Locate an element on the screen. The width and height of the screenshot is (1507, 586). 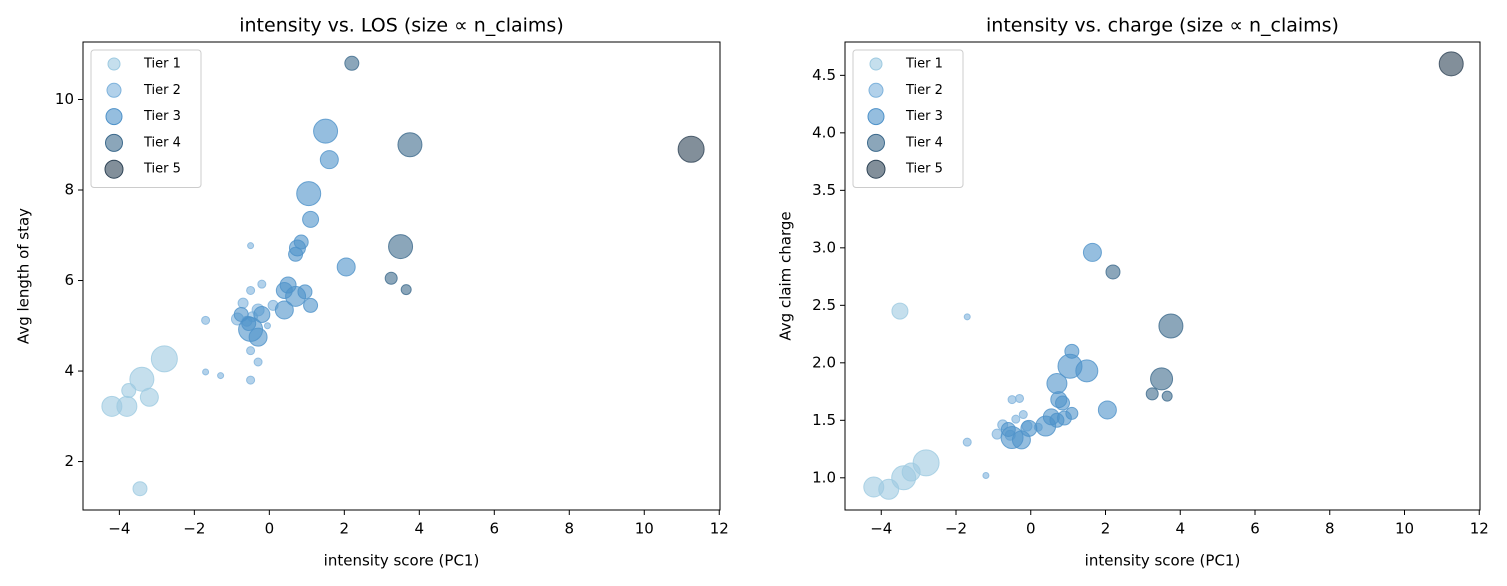
y-tick-label: 3.0 is located at coordinates (824, 247).